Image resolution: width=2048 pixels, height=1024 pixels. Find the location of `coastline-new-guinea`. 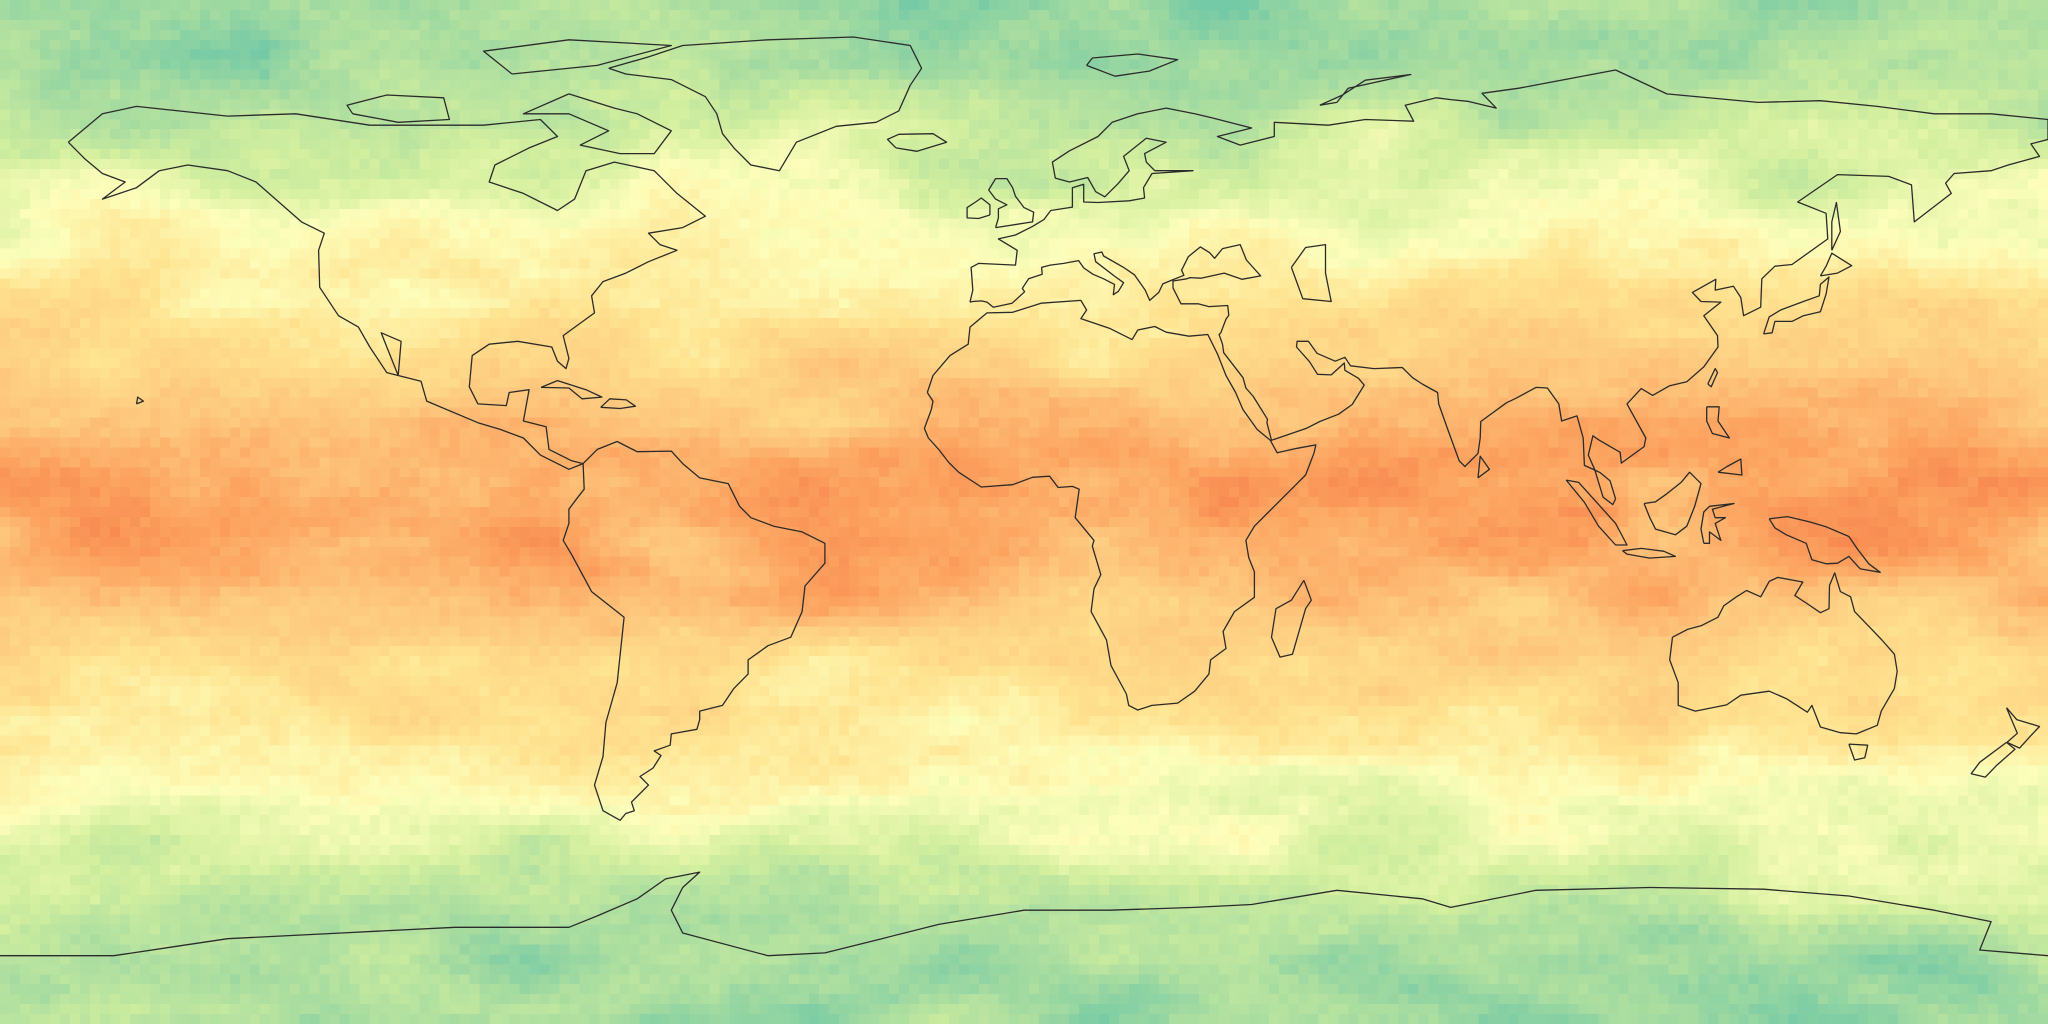

coastline-new-guinea is located at coordinates (1824, 544).